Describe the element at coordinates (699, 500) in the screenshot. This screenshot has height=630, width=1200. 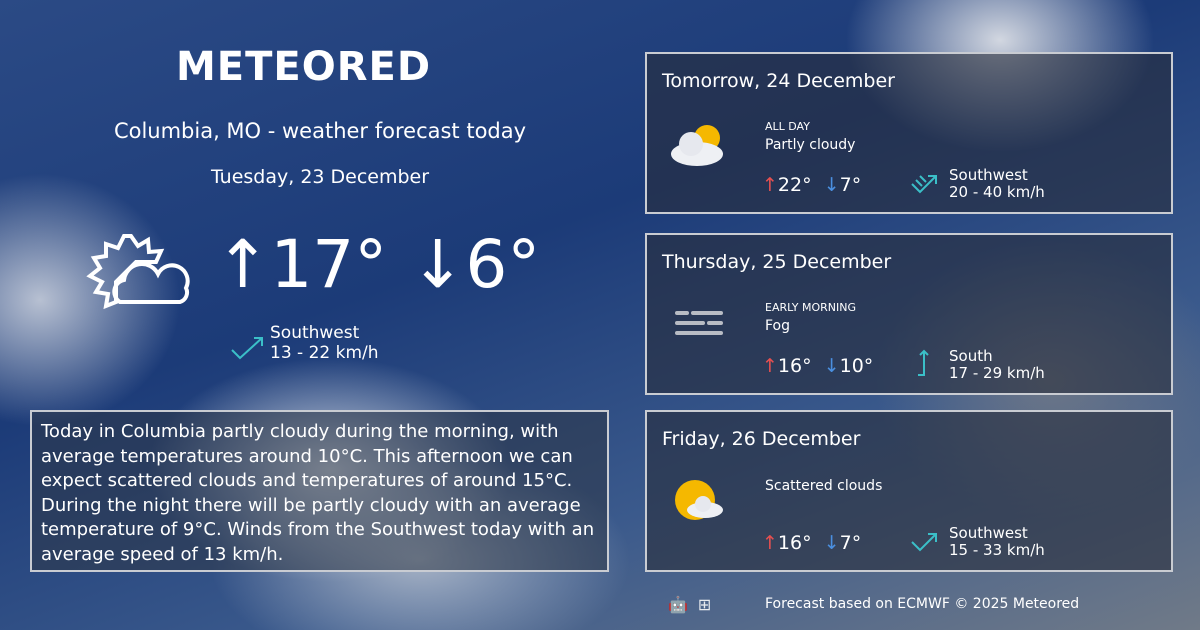
I see `scattered-clouds-icon` at that location.